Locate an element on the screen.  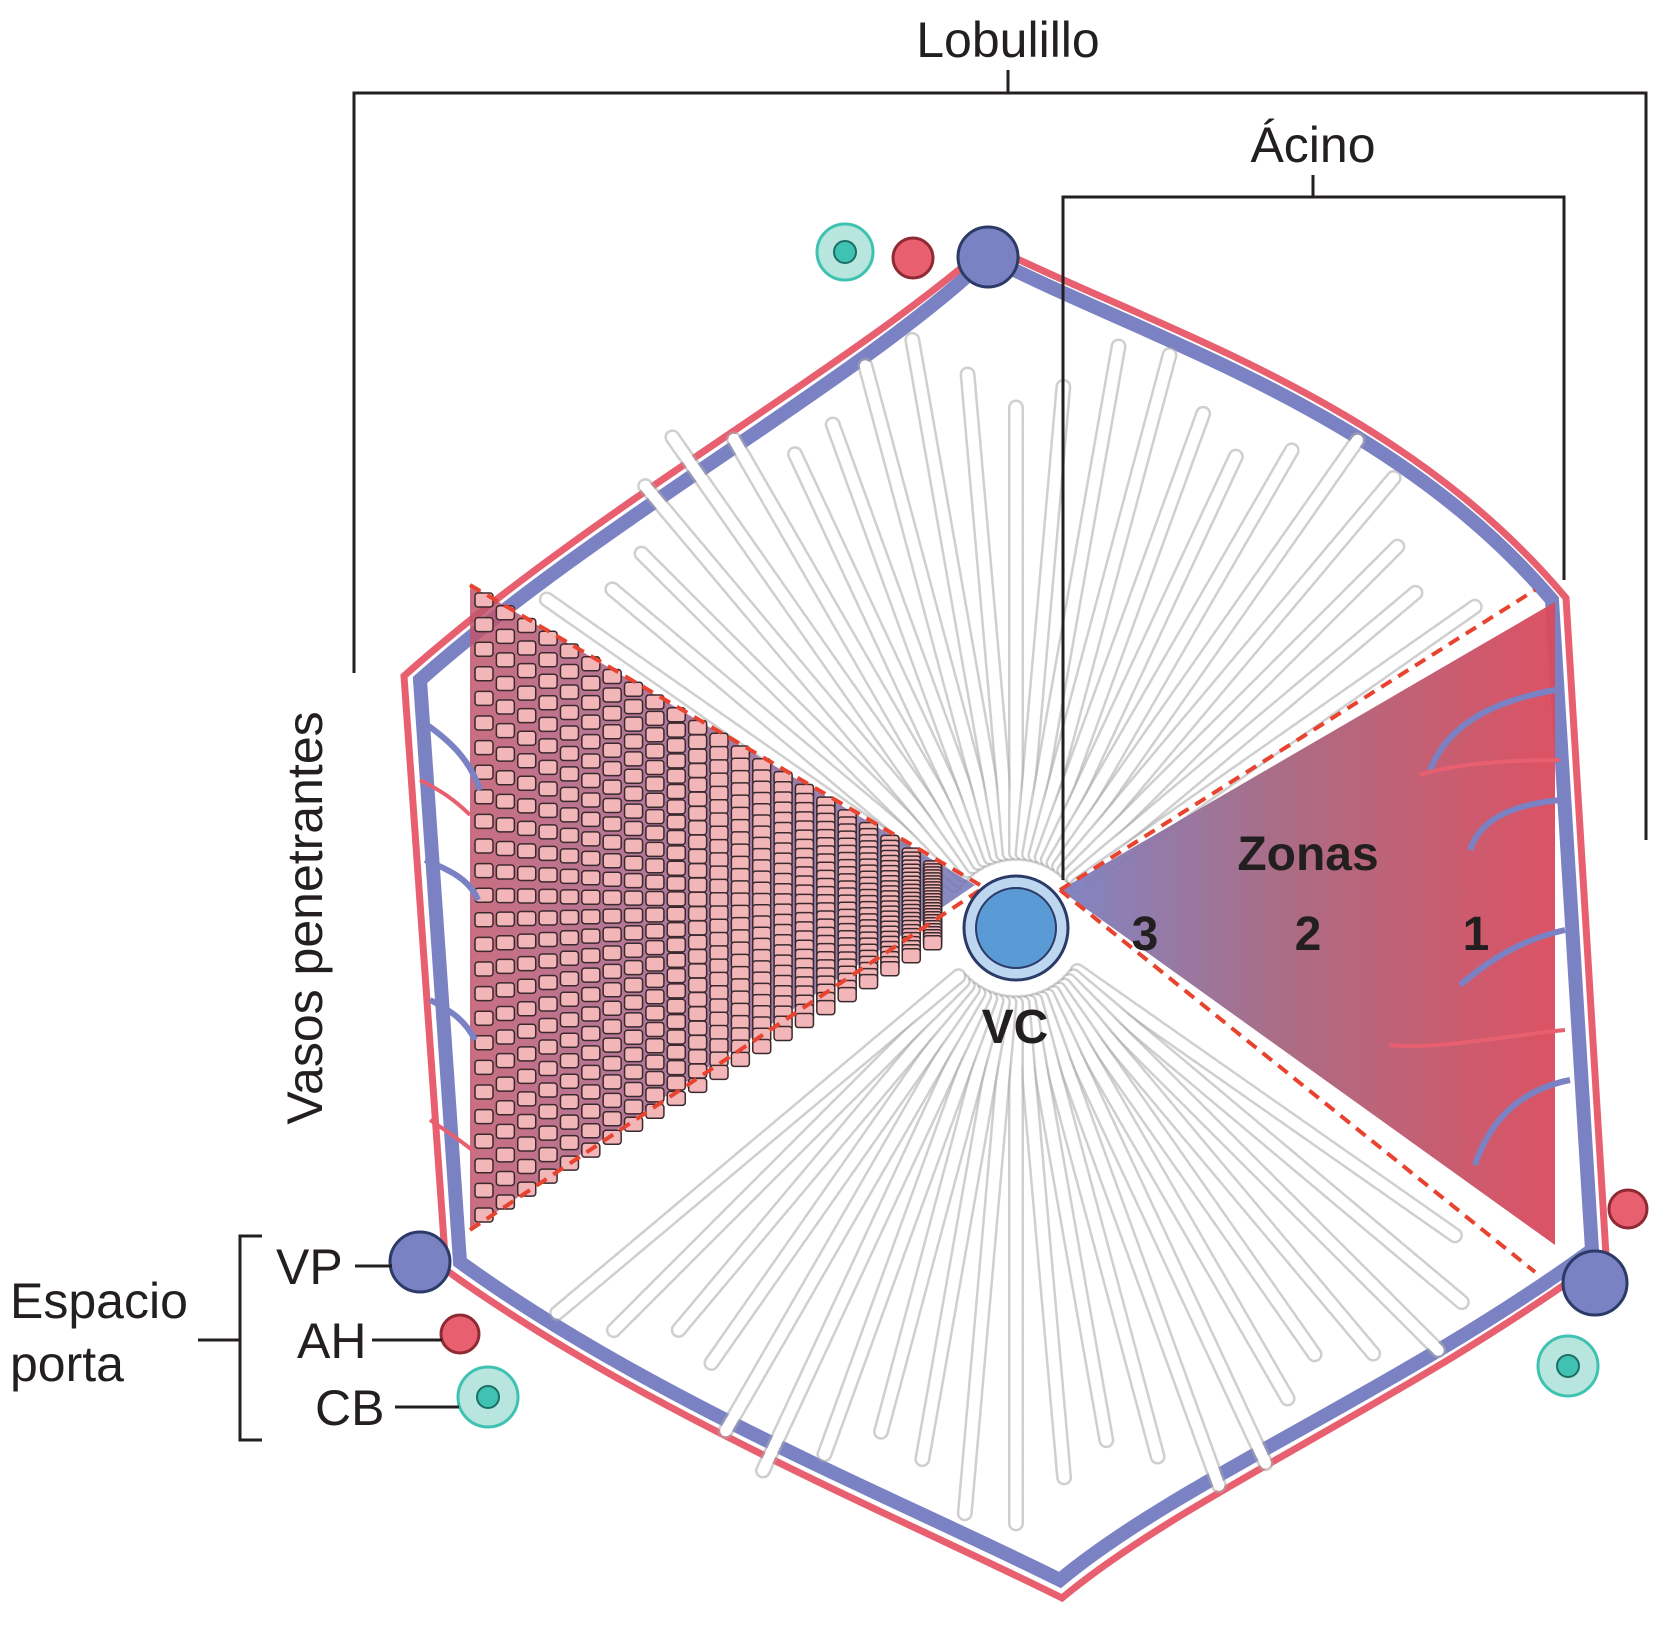
bile-duct-br is located at coordinates (1568, 1366).